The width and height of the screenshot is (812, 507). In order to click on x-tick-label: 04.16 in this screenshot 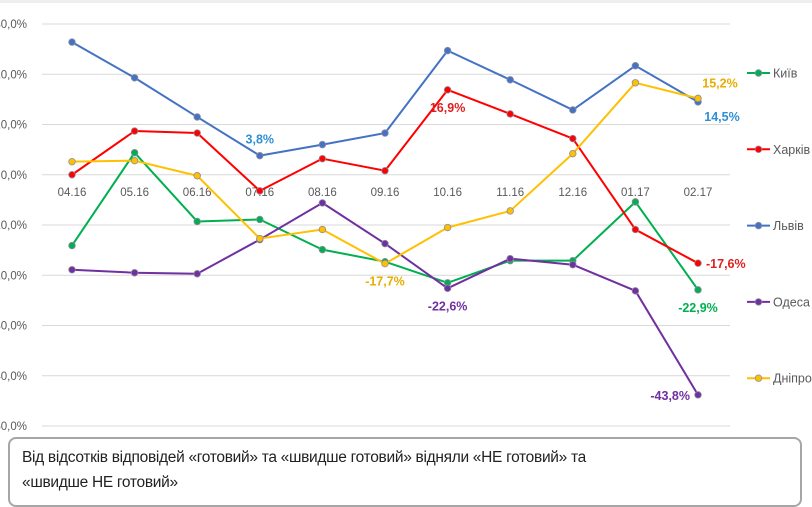, I will do `click(72, 193)`.